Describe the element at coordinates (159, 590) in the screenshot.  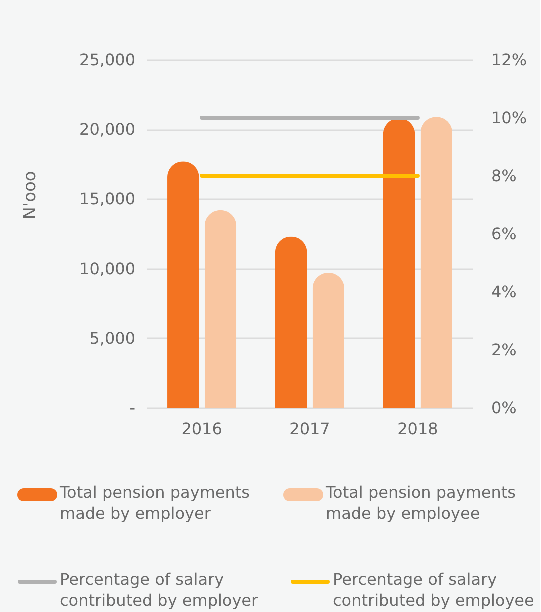
I see `legend-label: Percentage of salary contributed by employer` at that location.